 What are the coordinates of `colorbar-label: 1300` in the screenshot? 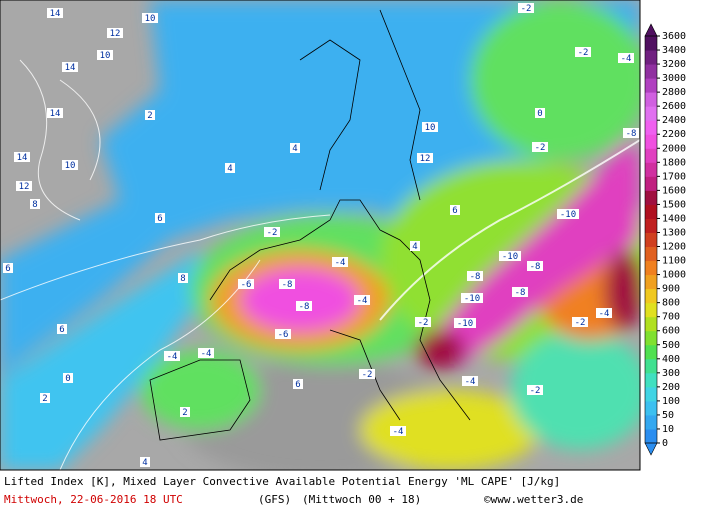 It's located at (674, 232).